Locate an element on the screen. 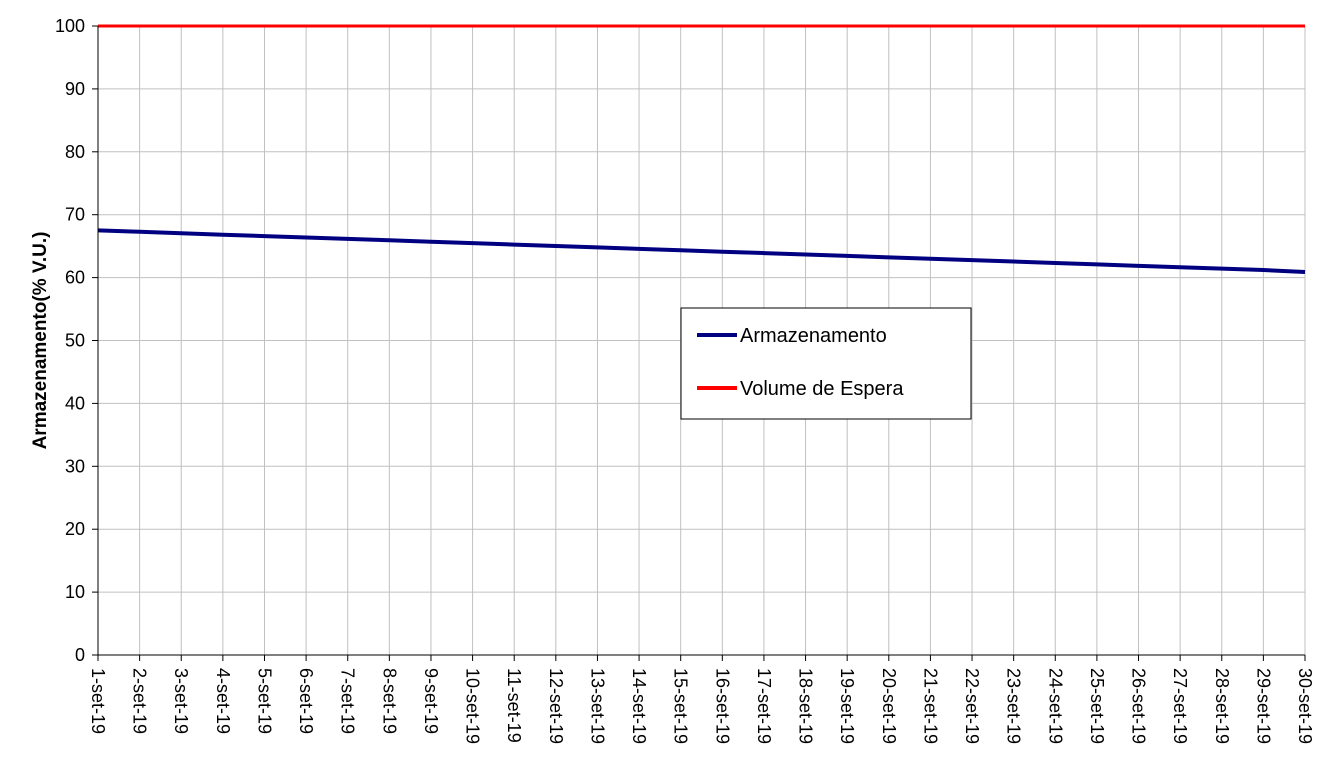 The width and height of the screenshot is (1319, 768). y-axis-label: Armazenamento(% V.U.) is located at coordinates (40, 341).